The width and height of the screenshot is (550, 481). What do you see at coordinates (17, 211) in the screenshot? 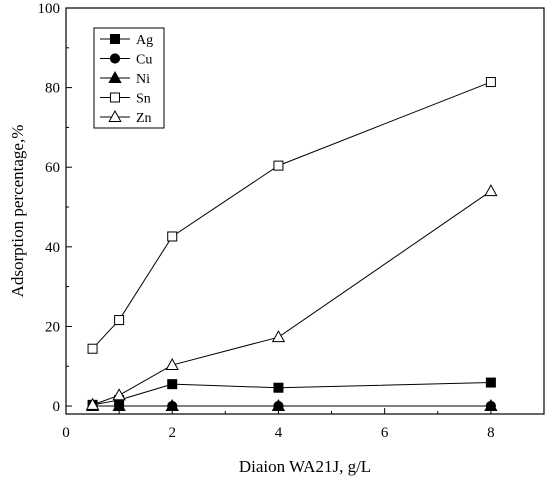
I see `y-axis-title: Adsorption percentage,%` at bounding box center [17, 211].